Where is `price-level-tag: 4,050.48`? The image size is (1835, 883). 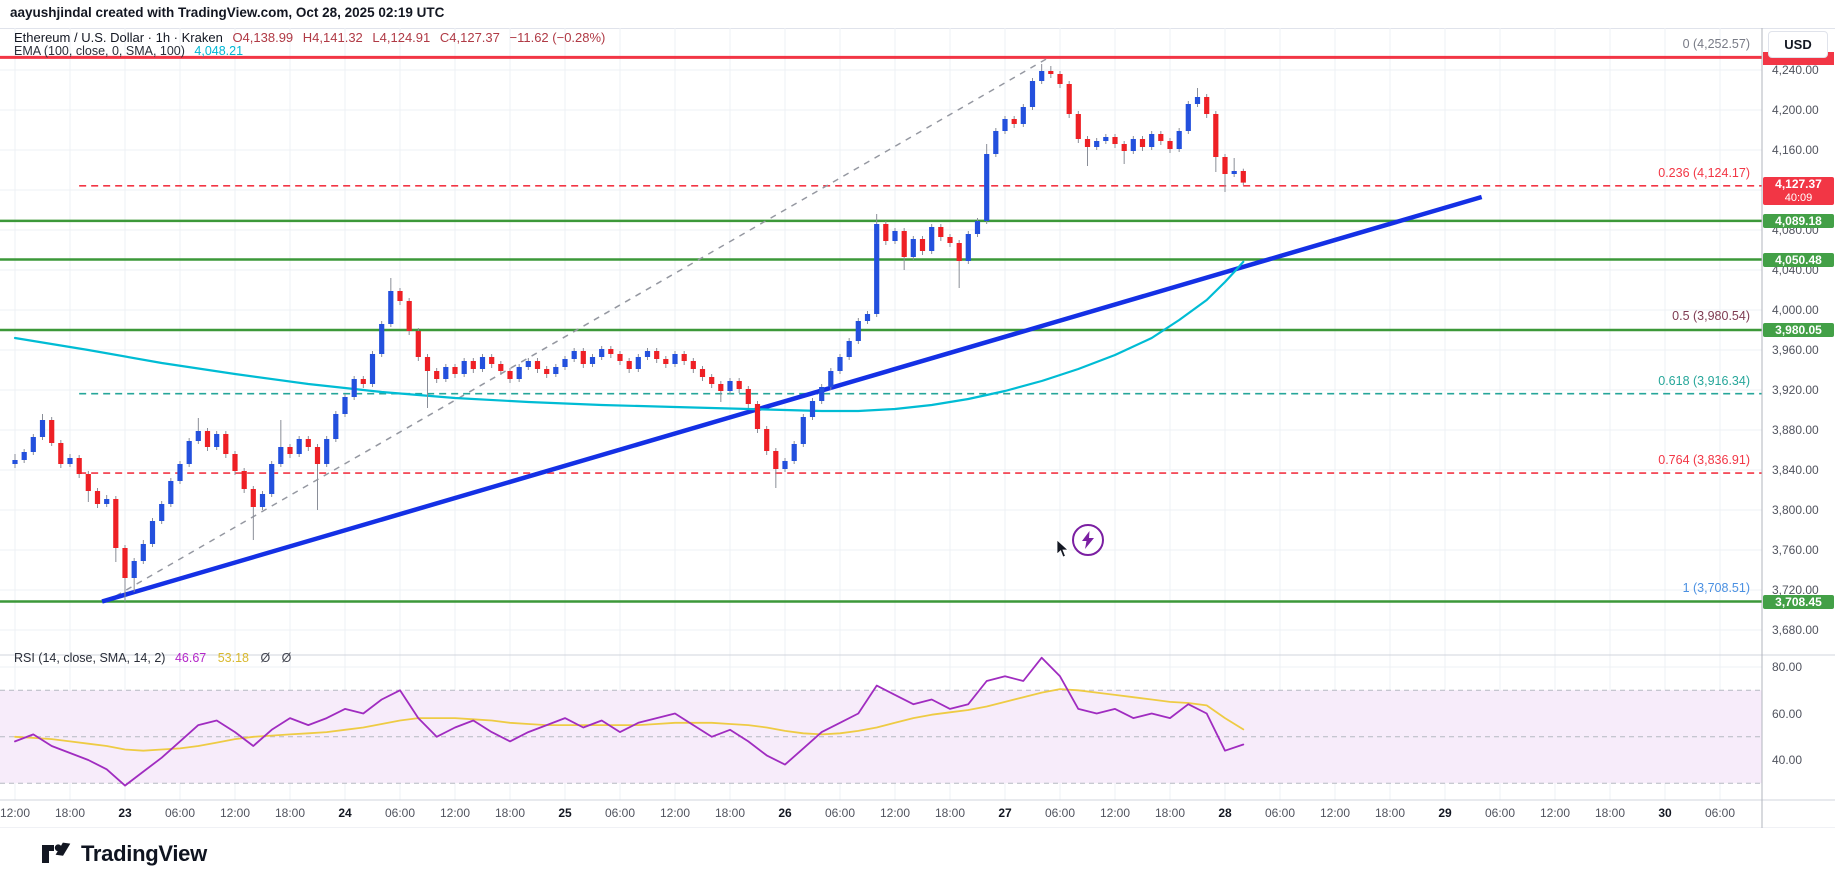
price-level-tag: 4,050.48 is located at coordinates (1798, 259).